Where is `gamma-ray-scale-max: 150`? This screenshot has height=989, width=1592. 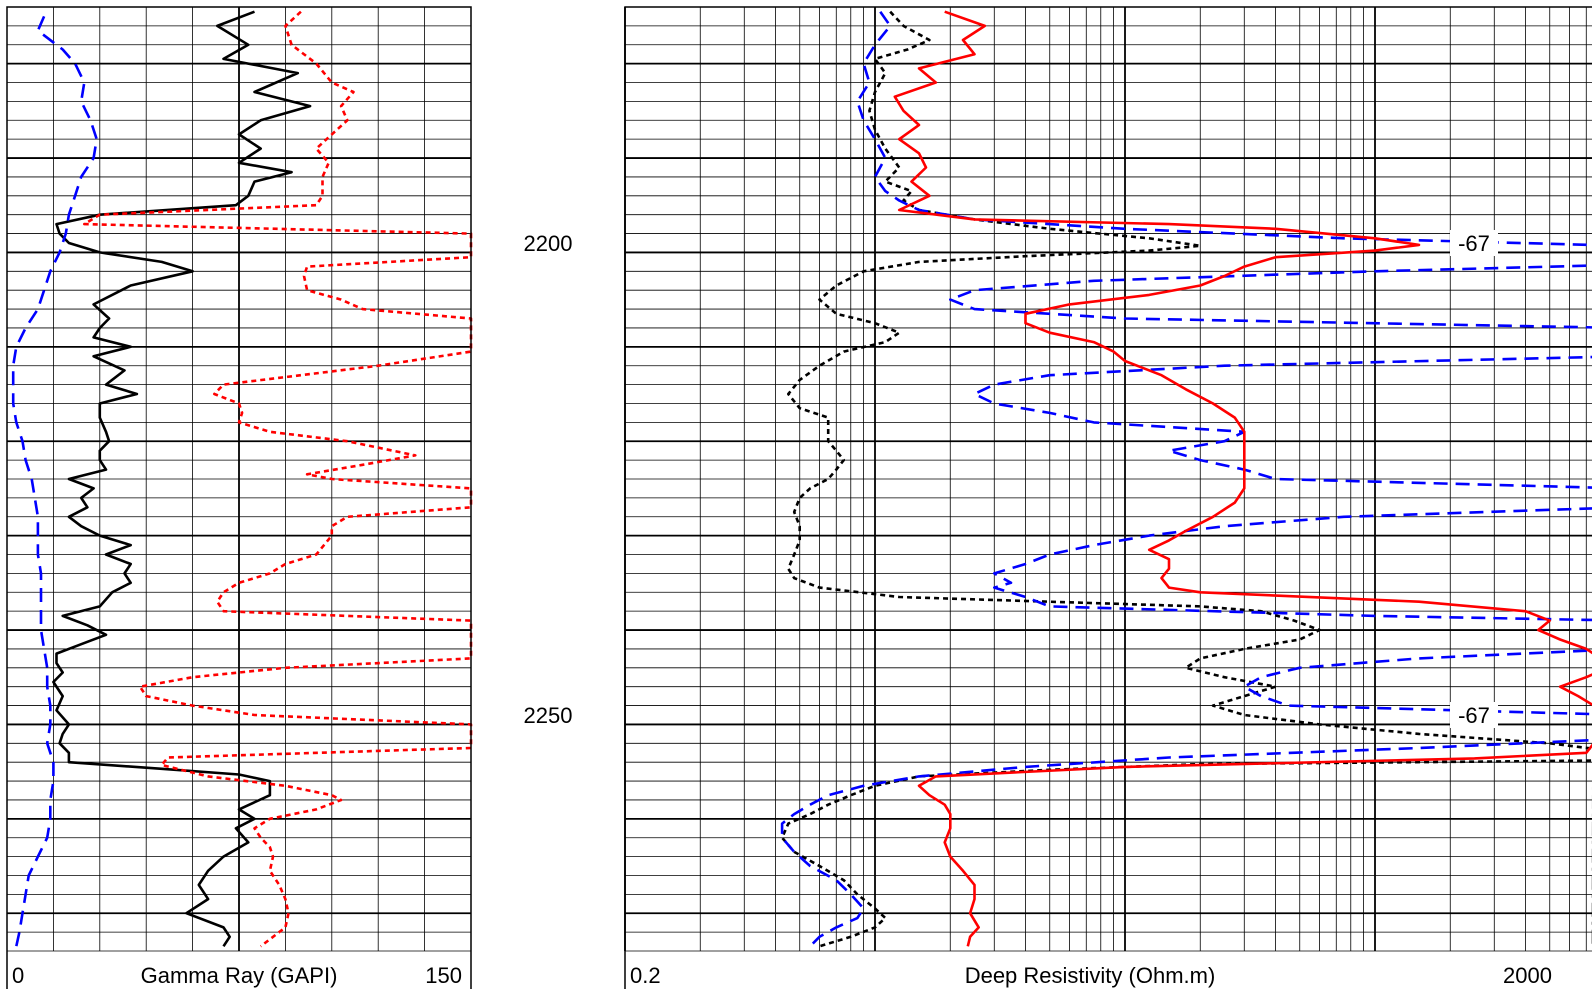
gamma-ray-scale-max: 150 is located at coordinates (443, 975).